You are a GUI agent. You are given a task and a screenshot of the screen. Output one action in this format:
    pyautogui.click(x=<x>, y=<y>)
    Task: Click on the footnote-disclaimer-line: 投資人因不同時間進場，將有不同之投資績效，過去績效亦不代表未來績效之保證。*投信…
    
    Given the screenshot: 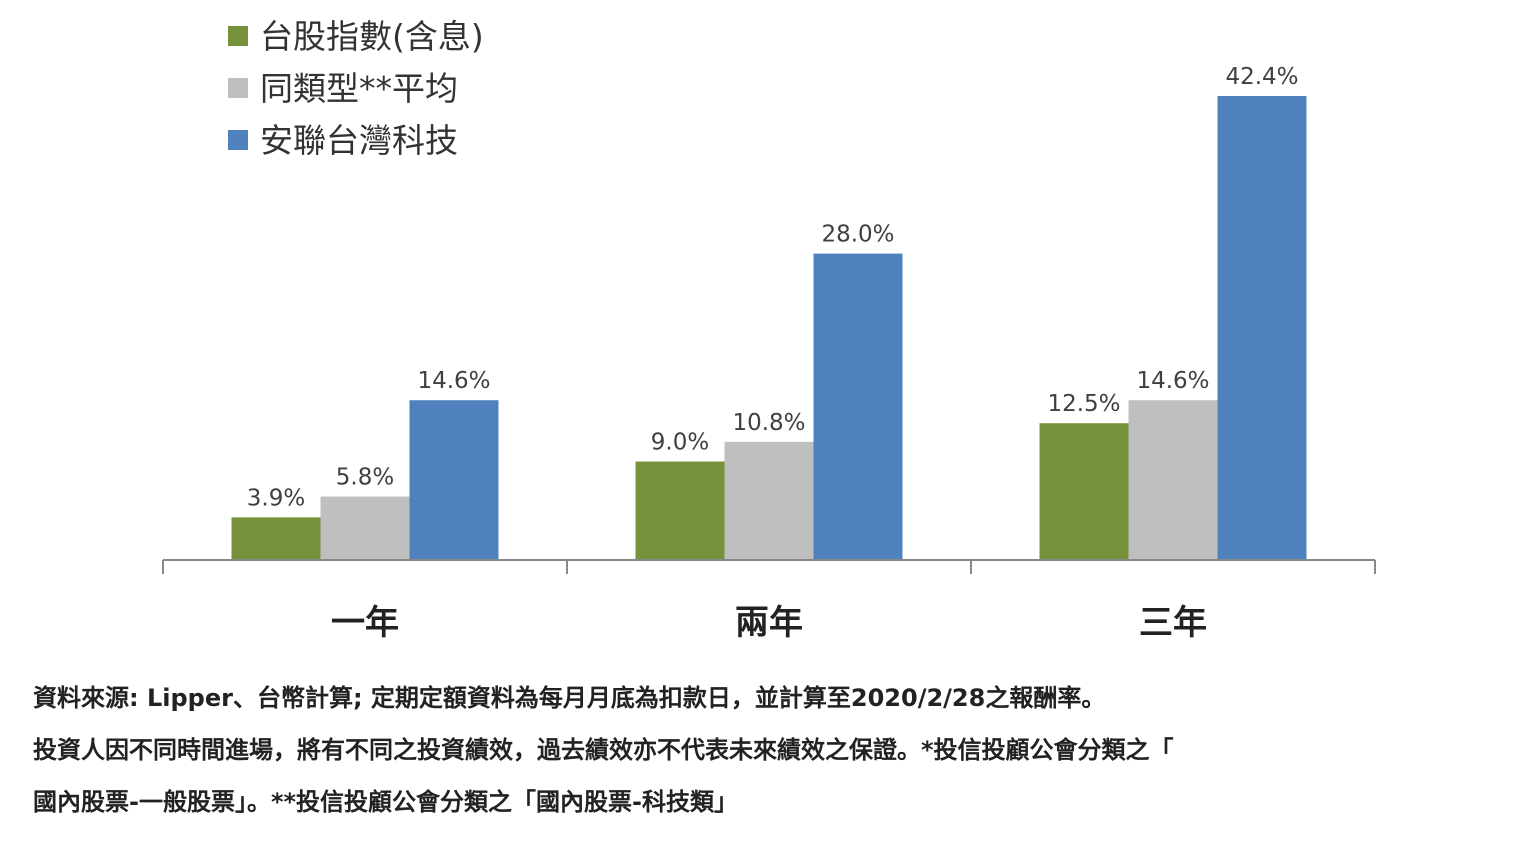 What is the action you would take?
    pyautogui.click(x=603, y=750)
    